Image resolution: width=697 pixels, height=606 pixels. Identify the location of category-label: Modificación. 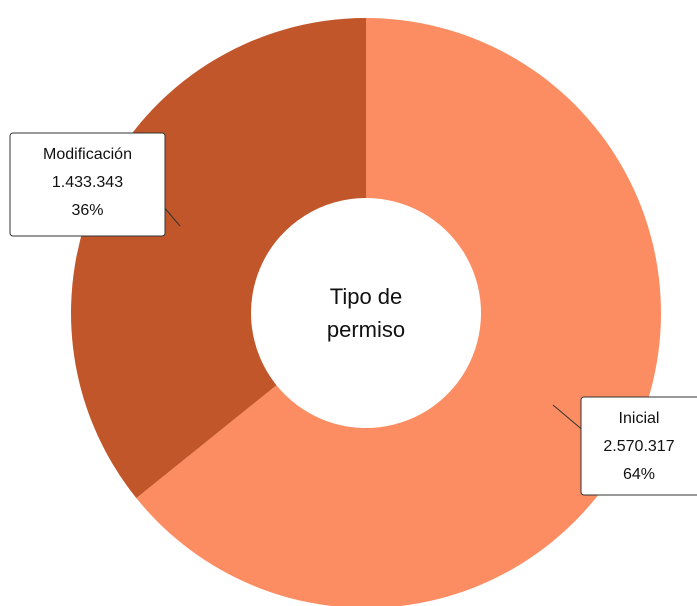
(87, 154).